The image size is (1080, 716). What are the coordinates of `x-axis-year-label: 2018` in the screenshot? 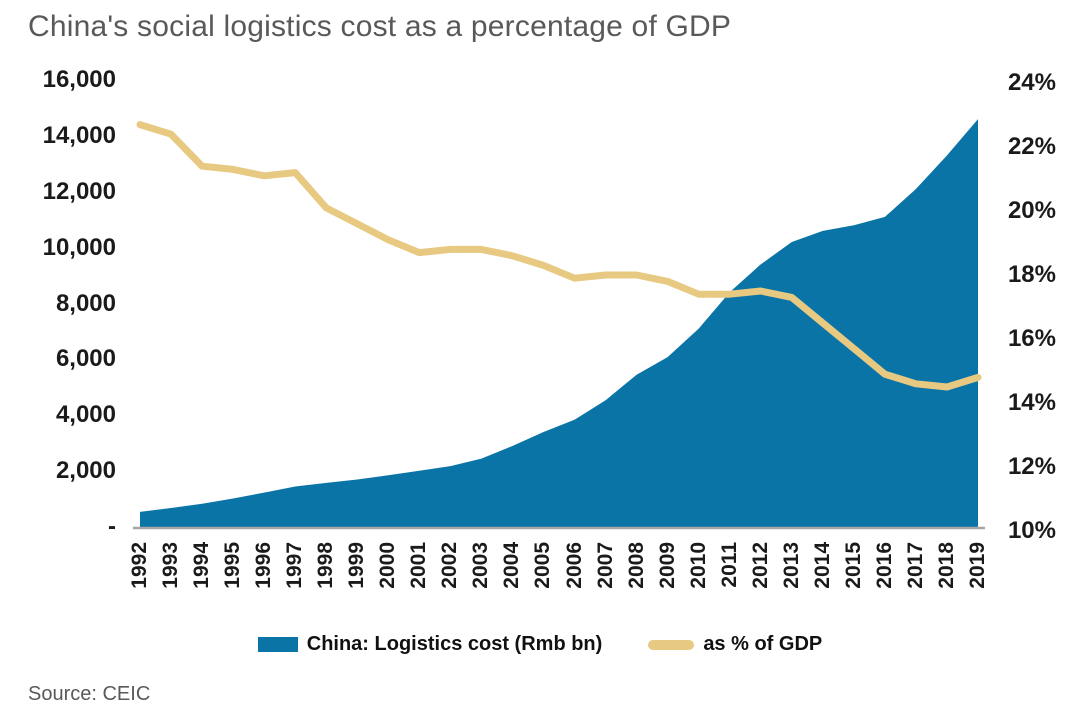 It's located at (946, 565).